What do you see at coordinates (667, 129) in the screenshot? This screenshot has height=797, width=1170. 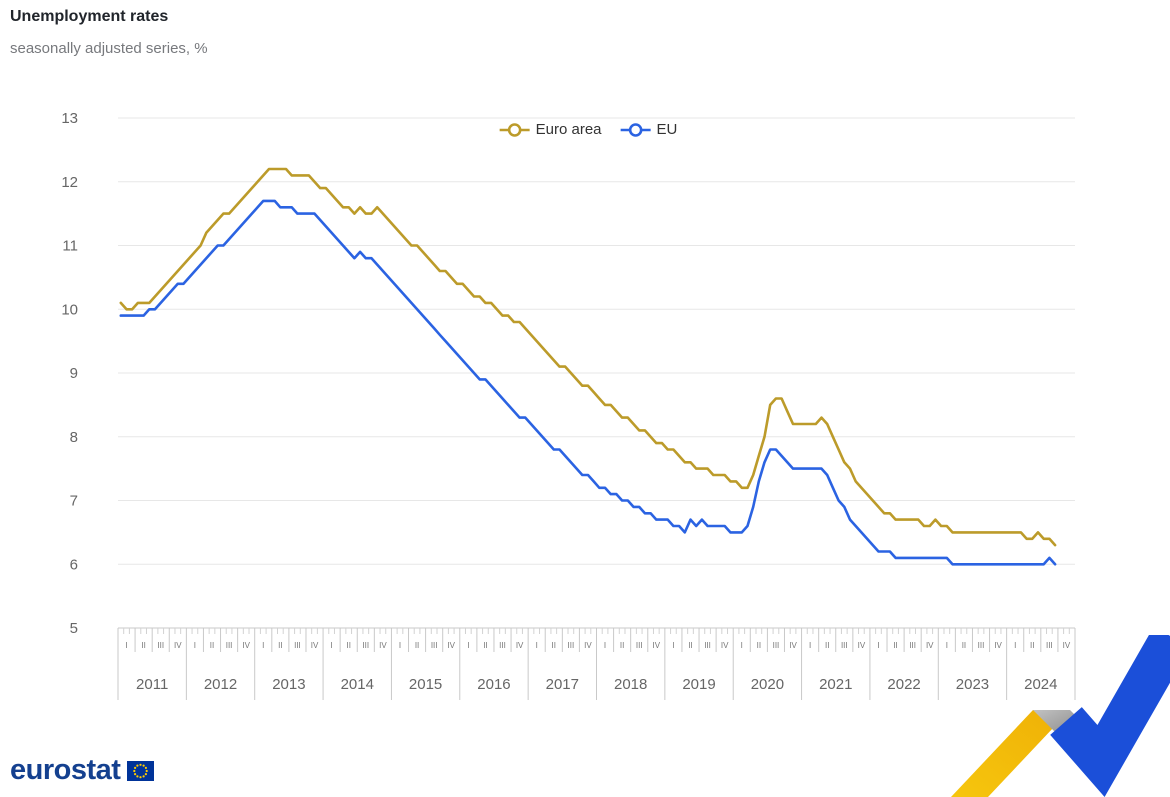 I see `legend-label-eu: EU` at bounding box center [667, 129].